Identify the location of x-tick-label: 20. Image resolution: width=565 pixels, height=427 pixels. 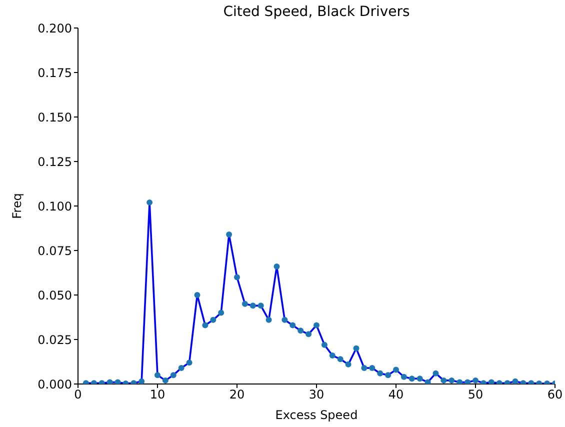
(237, 395).